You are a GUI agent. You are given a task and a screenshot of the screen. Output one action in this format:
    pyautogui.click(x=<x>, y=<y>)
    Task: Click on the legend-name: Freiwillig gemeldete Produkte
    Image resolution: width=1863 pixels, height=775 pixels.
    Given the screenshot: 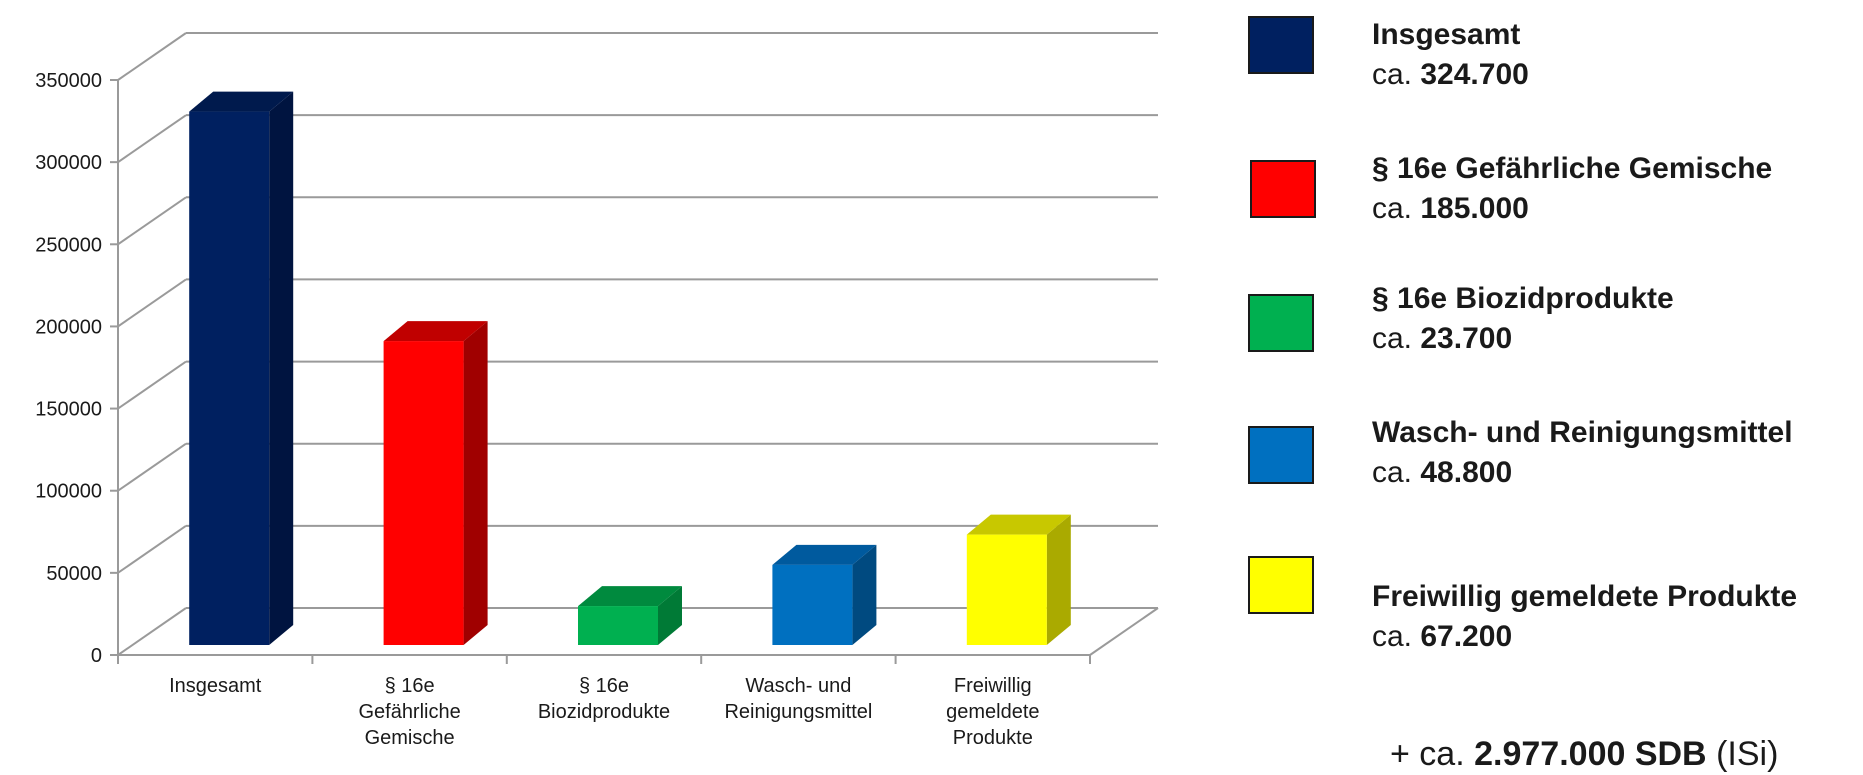 What is the action you would take?
    pyautogui.click(x=1585, y=596)
    